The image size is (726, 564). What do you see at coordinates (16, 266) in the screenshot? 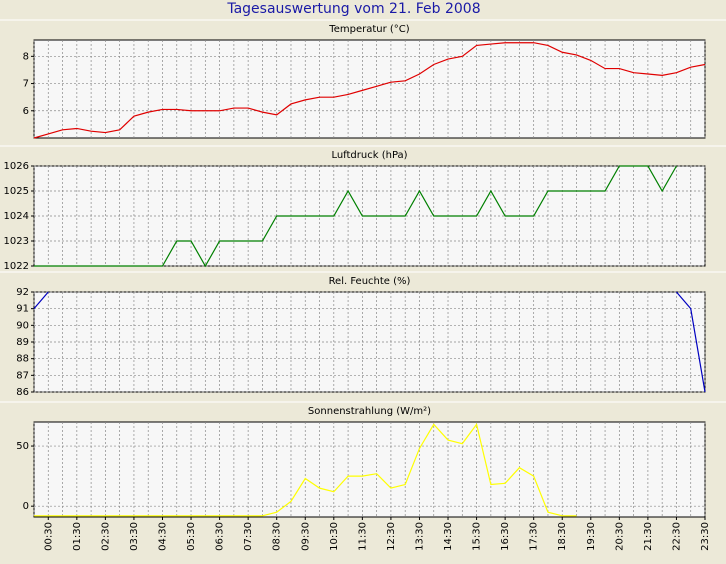
I see `y-tick-label: 1022` at bounding box center [16, 266].